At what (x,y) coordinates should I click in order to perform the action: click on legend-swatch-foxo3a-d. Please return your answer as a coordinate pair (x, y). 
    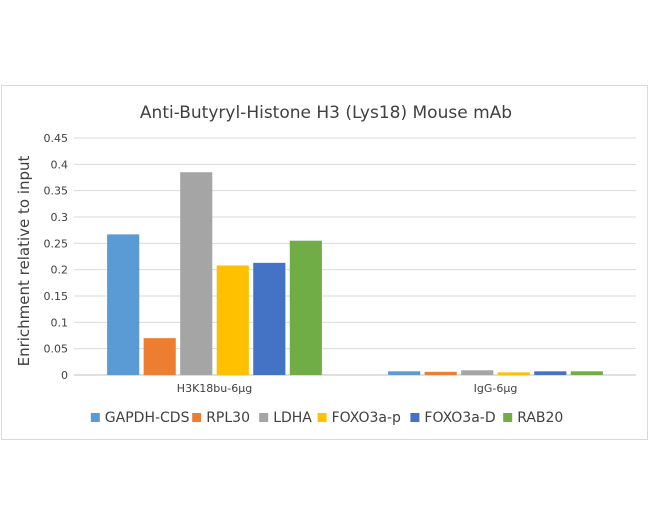
    Looking at the image, I should click on (415, 417).